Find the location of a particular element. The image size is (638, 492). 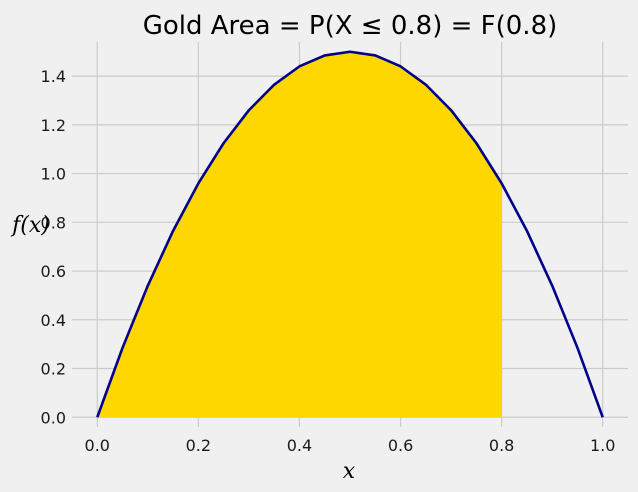

x-tick-label: 1.0 is located at coordinates (602, 445).